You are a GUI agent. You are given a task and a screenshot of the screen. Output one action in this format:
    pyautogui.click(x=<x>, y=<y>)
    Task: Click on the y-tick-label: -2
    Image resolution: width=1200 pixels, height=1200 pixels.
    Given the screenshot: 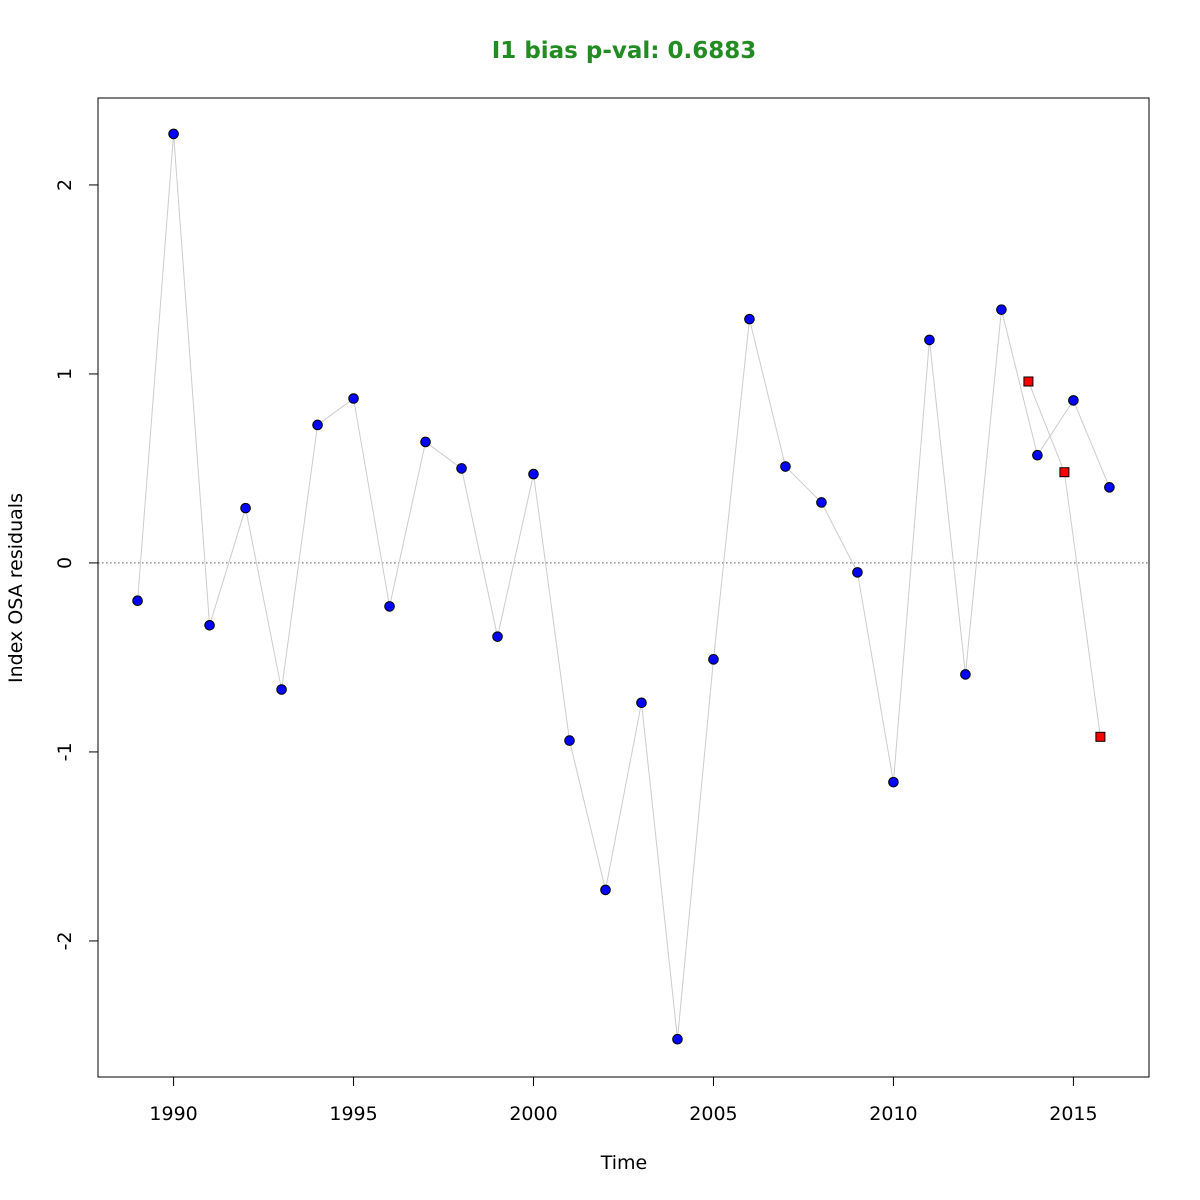 What is the action you would take?
    pyautogui.click(x=65, y=940)
    